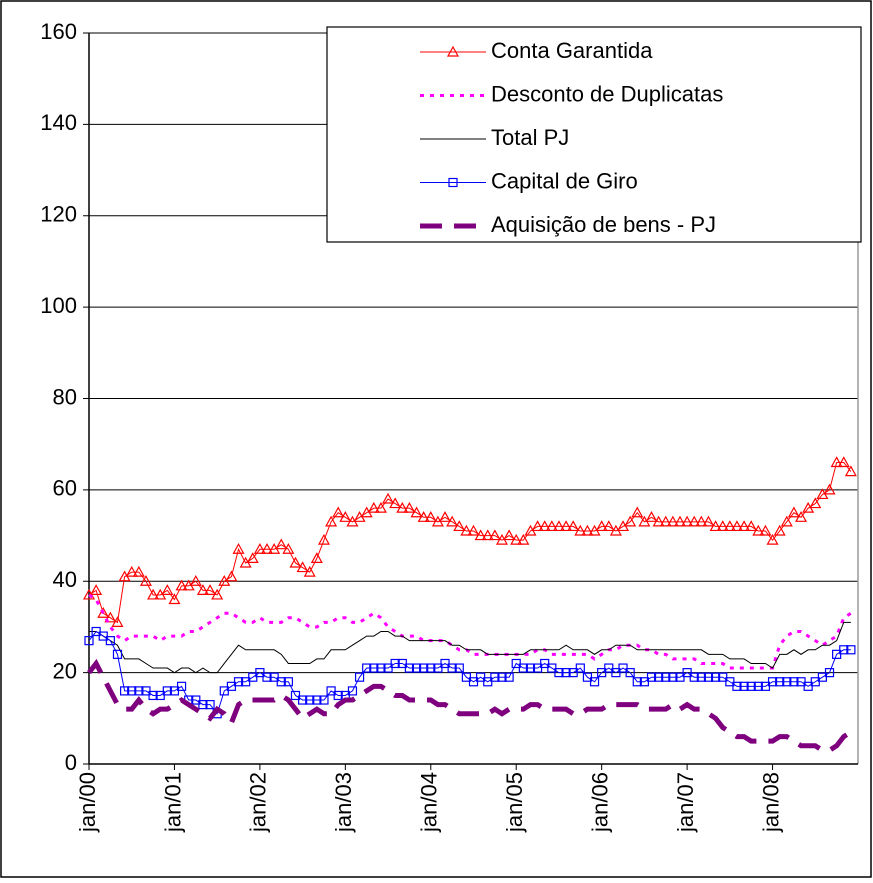 Image resolution: width=873 pixels, height=883 pixels. I want to click on legend-label: Aquisição de bens - PJ, so click(603, 224).